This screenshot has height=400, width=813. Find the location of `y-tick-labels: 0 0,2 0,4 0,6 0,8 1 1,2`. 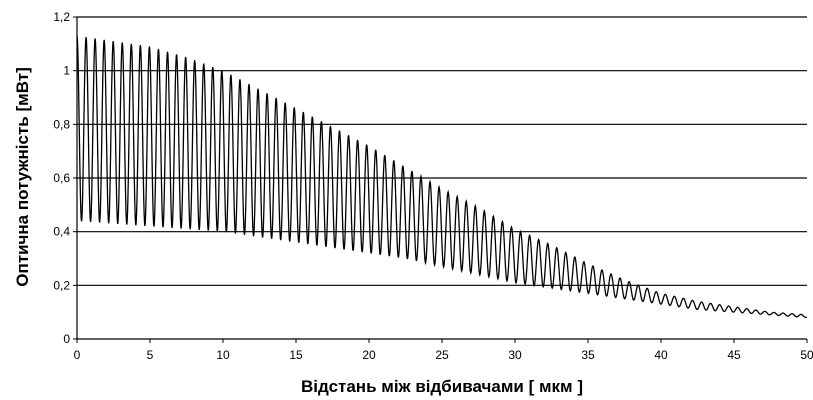

y-tick-labels: 0 0,2 0,4 0,6 0,8 1 1,2 is located at coordinates (61, 178).